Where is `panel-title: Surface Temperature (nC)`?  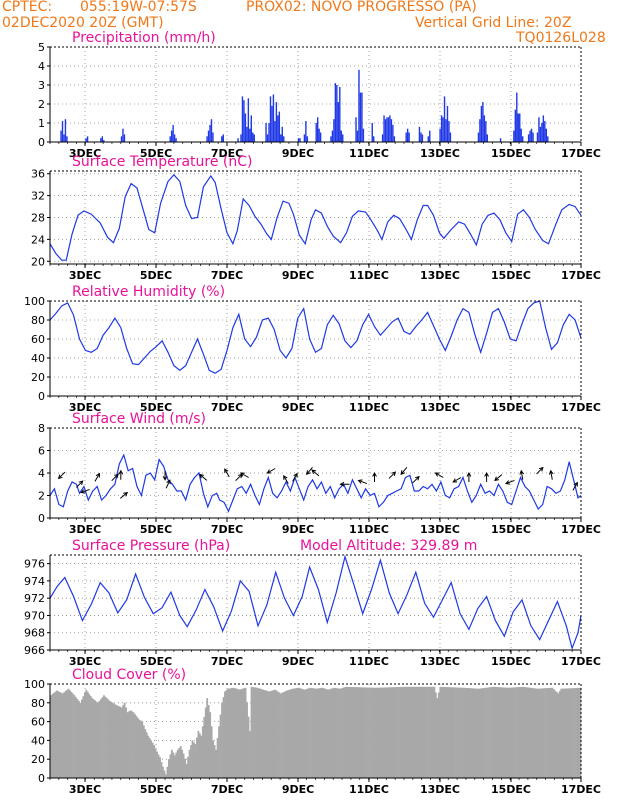 panel-title: Surface Temperature (nC) is located at coordinates (162, 162).